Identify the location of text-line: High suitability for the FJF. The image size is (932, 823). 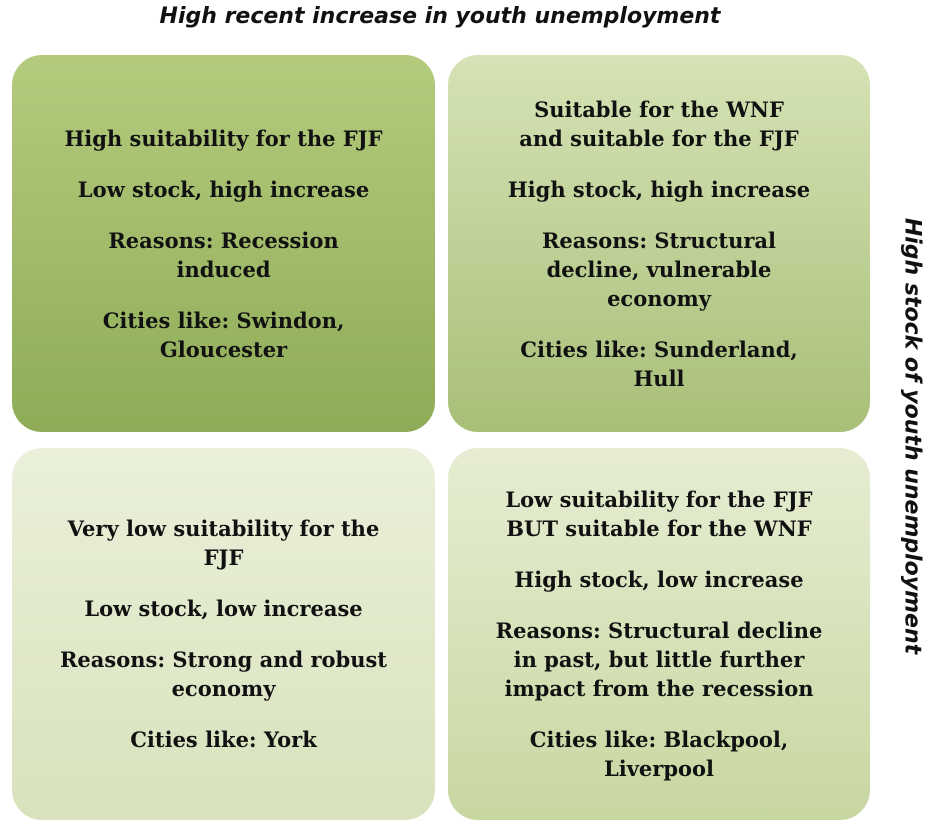
(223, 138).